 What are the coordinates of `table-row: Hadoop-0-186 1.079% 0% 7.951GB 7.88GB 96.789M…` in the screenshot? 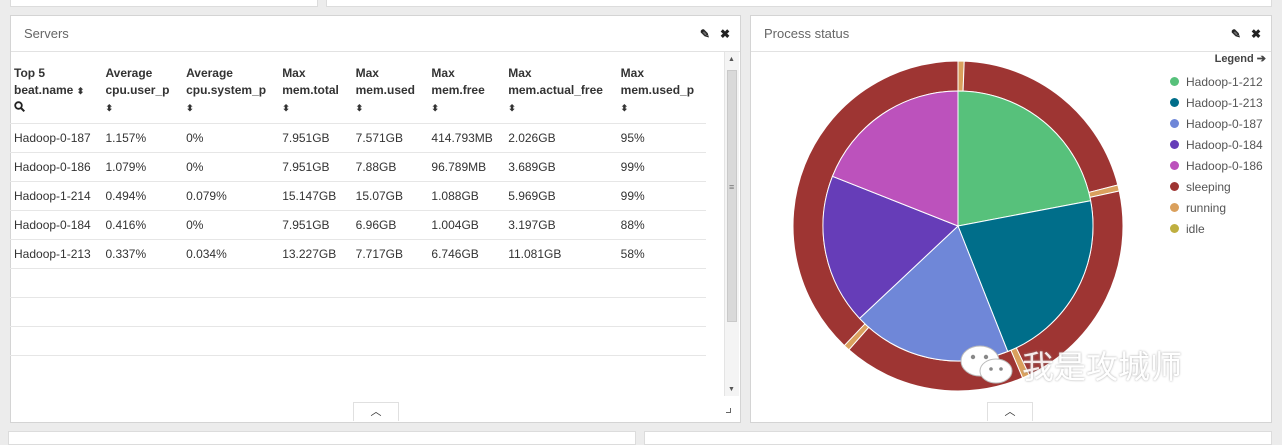 It's located at (358, 167).